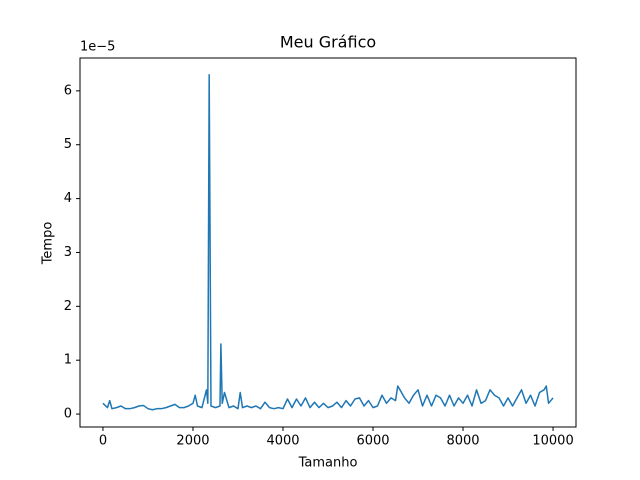  I want to click on x-axis-label: Tamanho, so click(328, 463).